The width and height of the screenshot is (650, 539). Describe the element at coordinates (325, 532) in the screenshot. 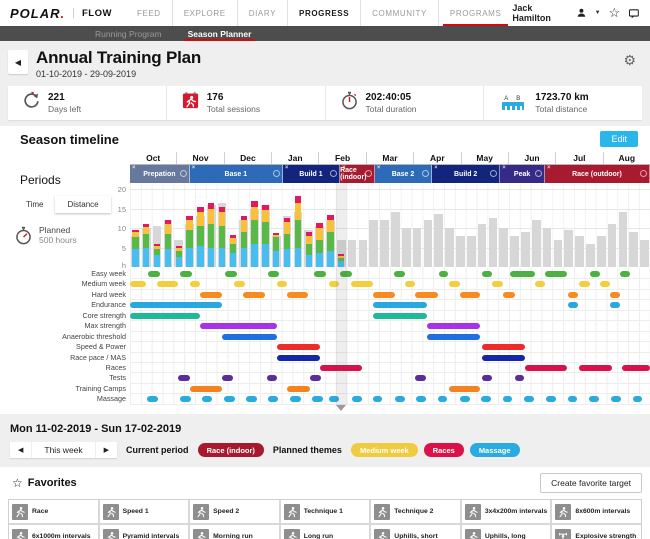

I see `favorite-long-run: Long run` at that location.